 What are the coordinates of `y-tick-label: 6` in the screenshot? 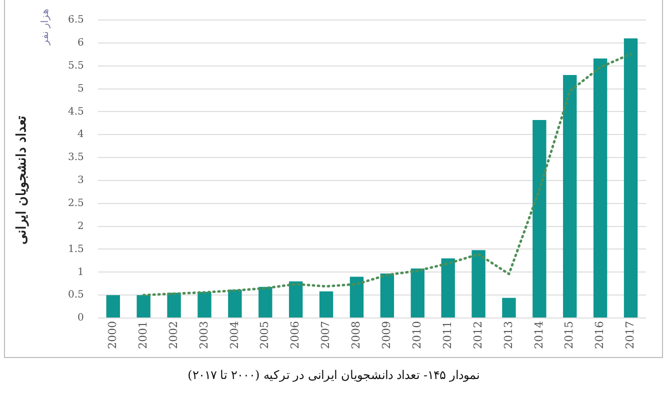 It's located at (81, 43).